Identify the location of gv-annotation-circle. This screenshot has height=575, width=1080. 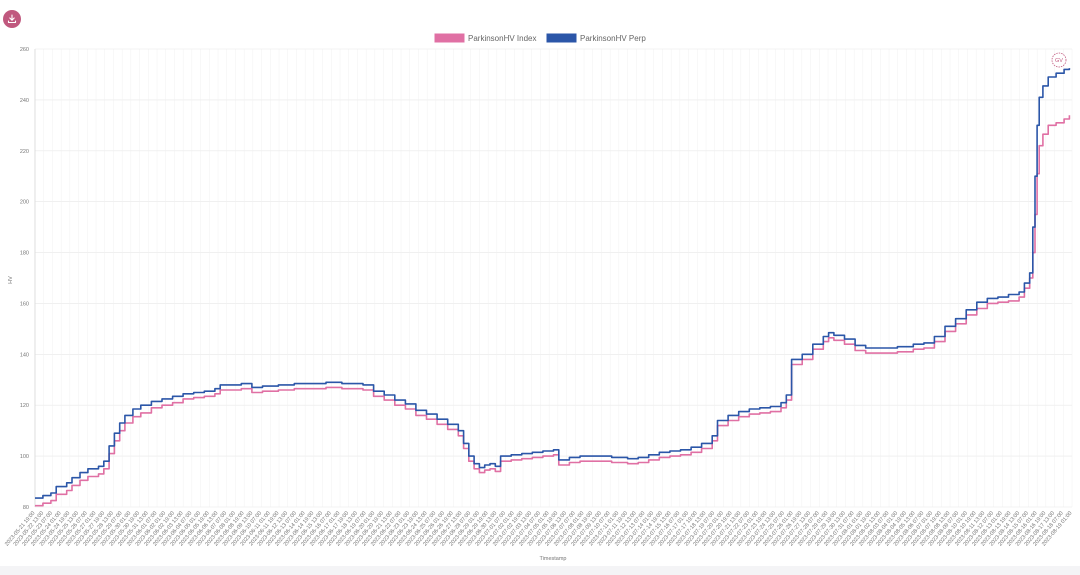
(1059, 60).